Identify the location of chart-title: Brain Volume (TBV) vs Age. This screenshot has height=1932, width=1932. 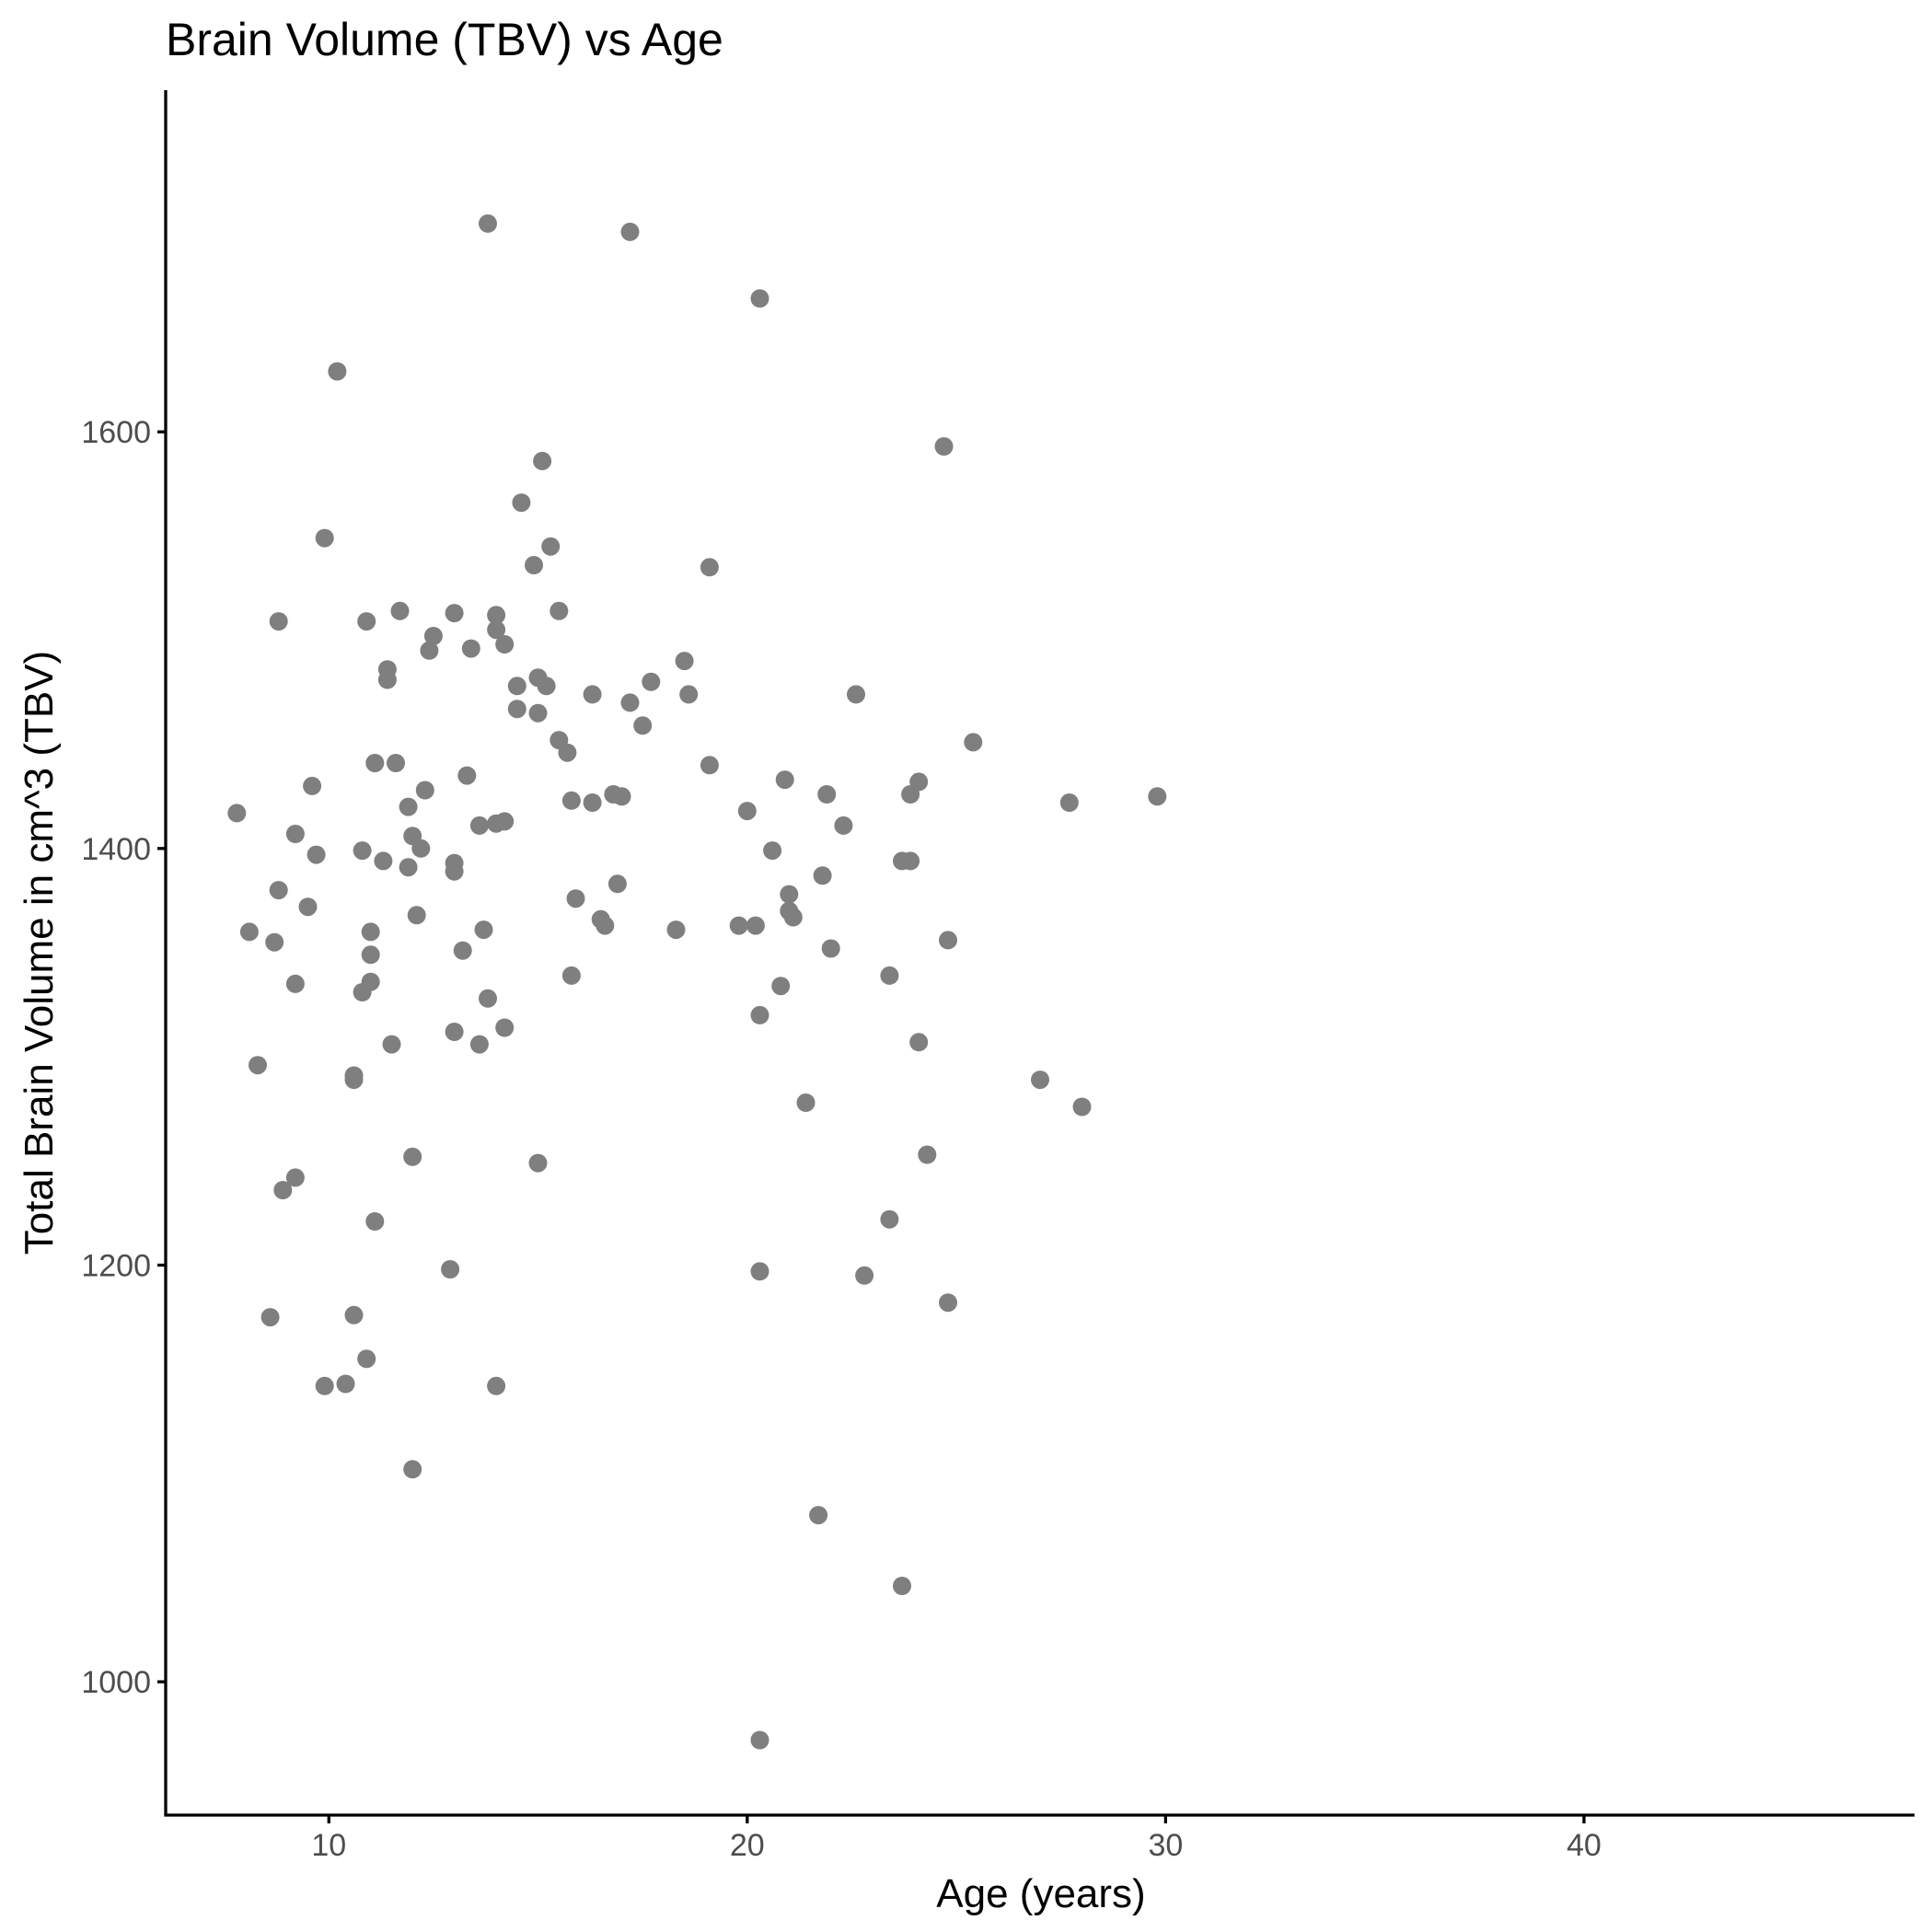
(445, 40).